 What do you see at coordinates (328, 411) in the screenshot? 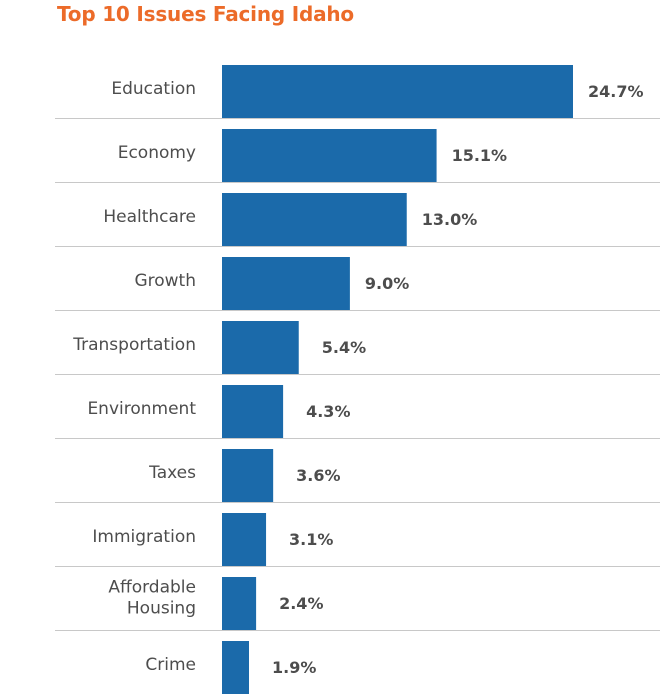
I see `value-label-environment: 4.3%` at bounding box center [328, 411].